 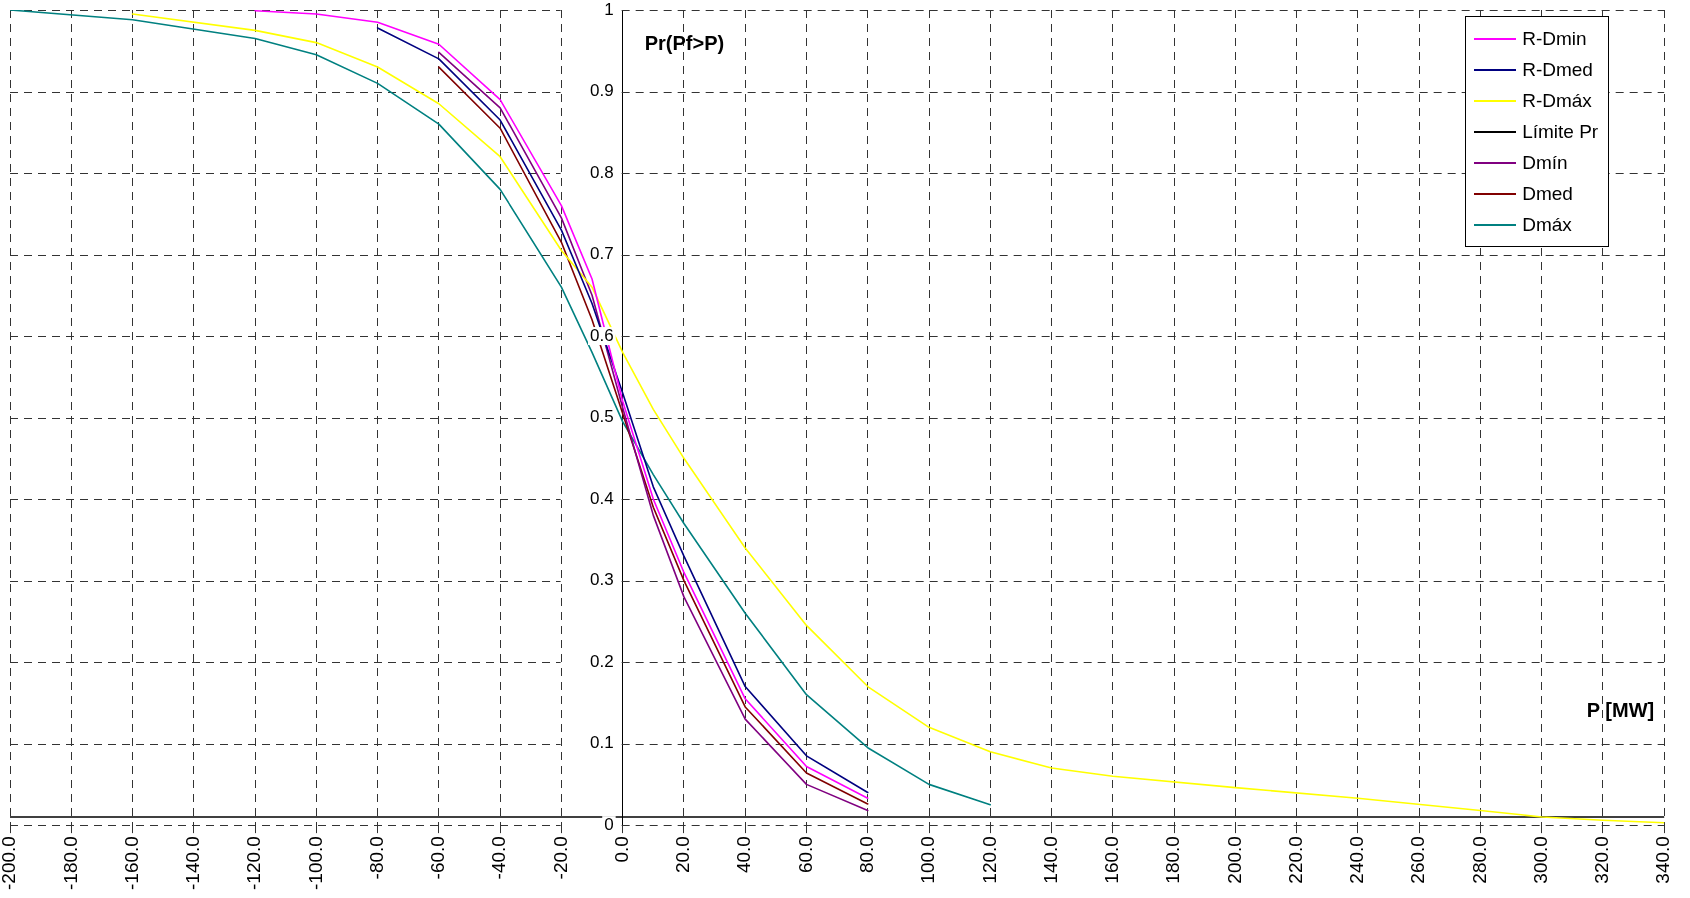 What do you see at coordinates (684, 42) in the screenshot?
I see `y-axis-title: Pr(Pf>P)` at bounding box center [684, 42].